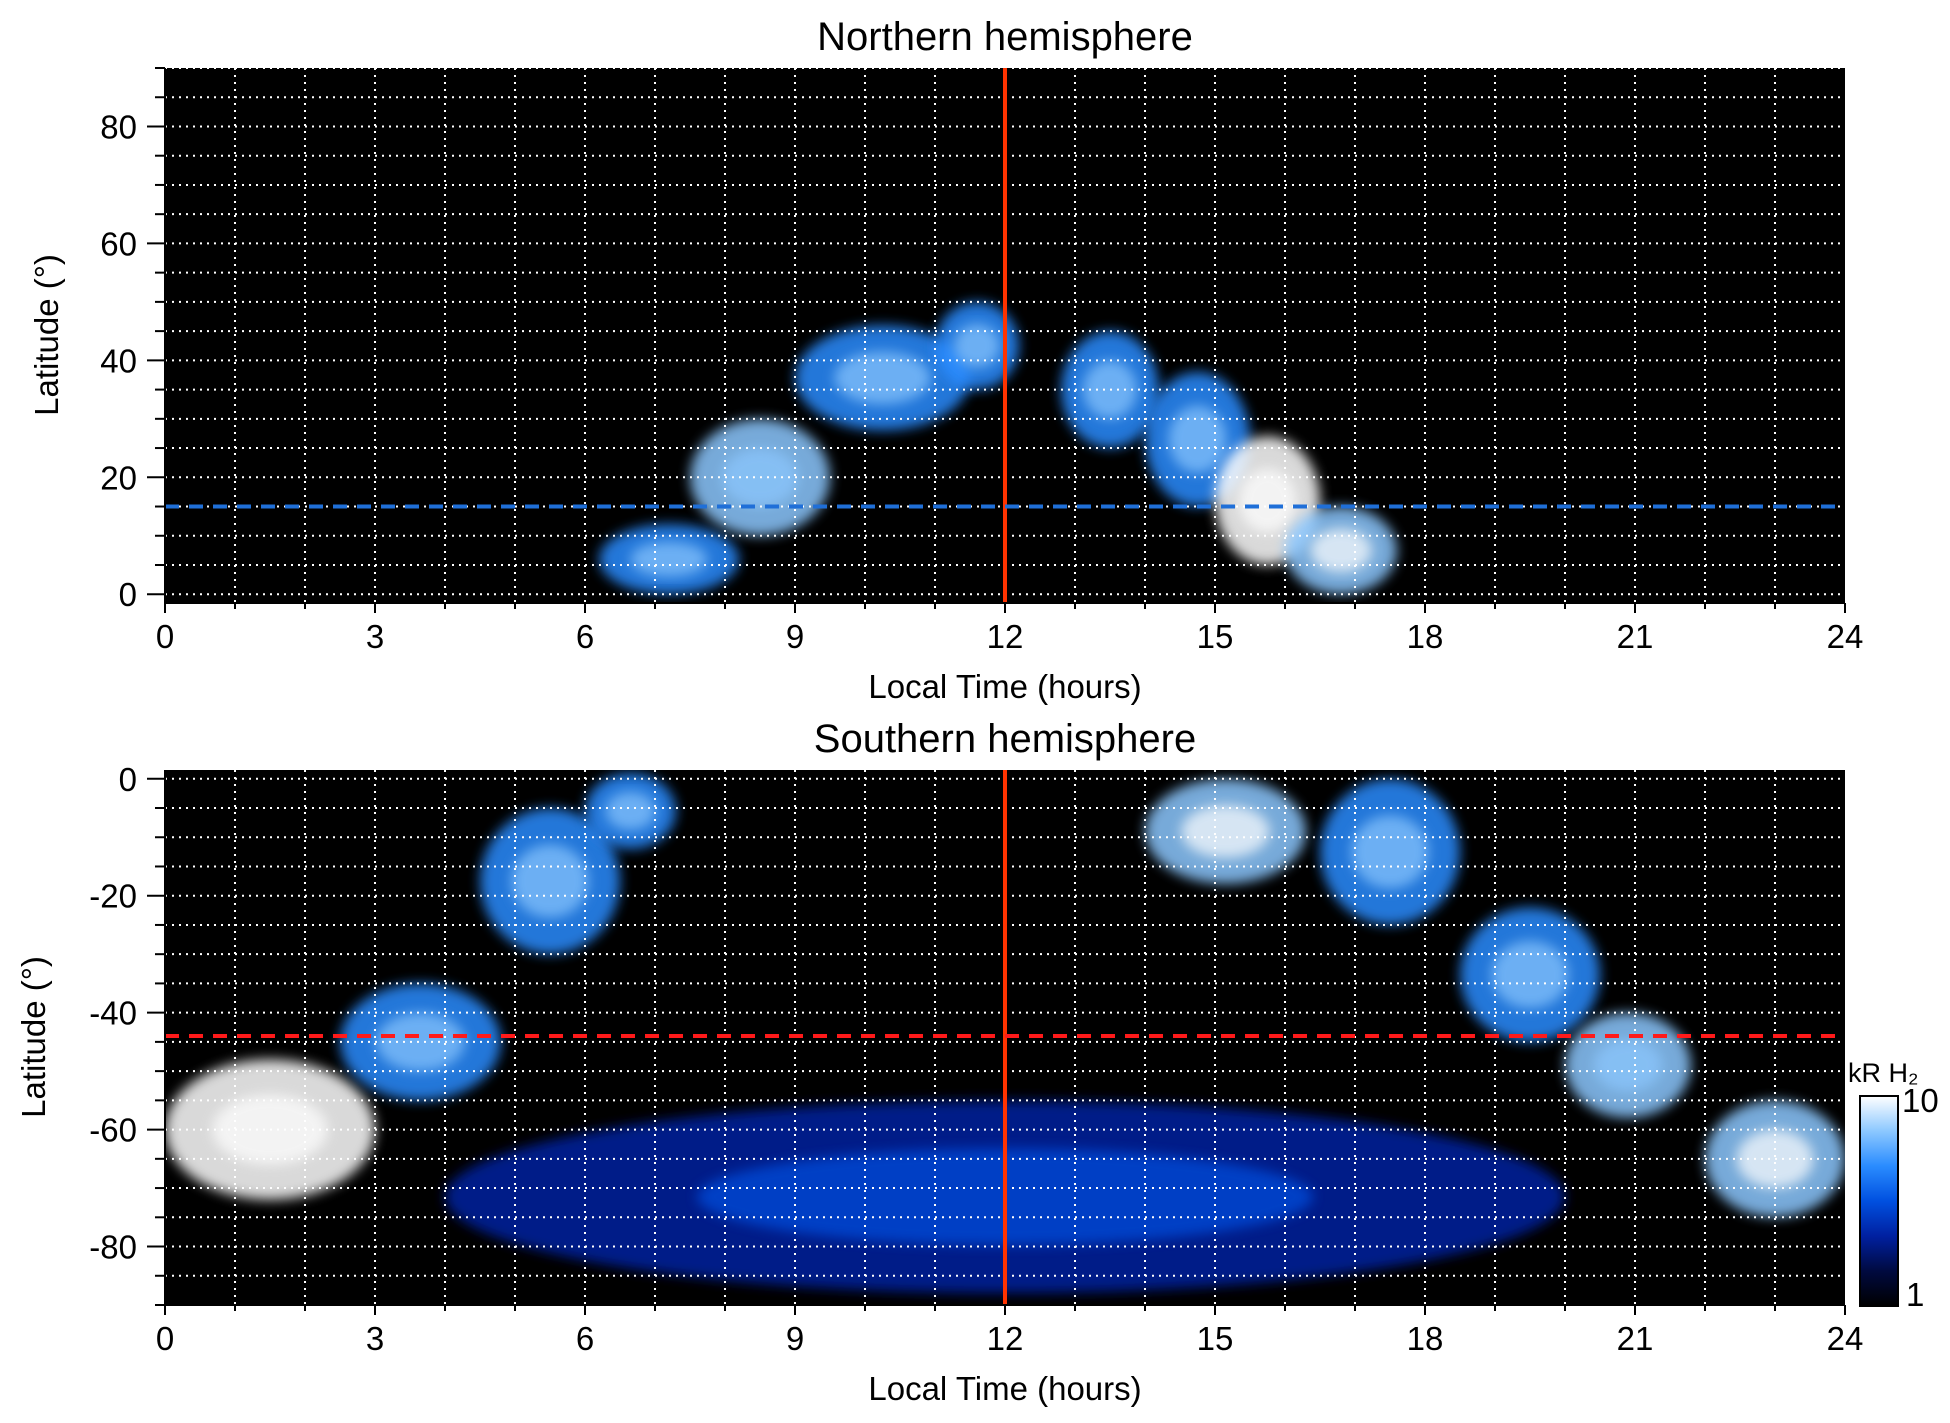 This screenshot has height=1423, width=1950. Describe the element at coordinates (113, 1130) in the screenshot. I see `y-tick-label: -60` at that location.